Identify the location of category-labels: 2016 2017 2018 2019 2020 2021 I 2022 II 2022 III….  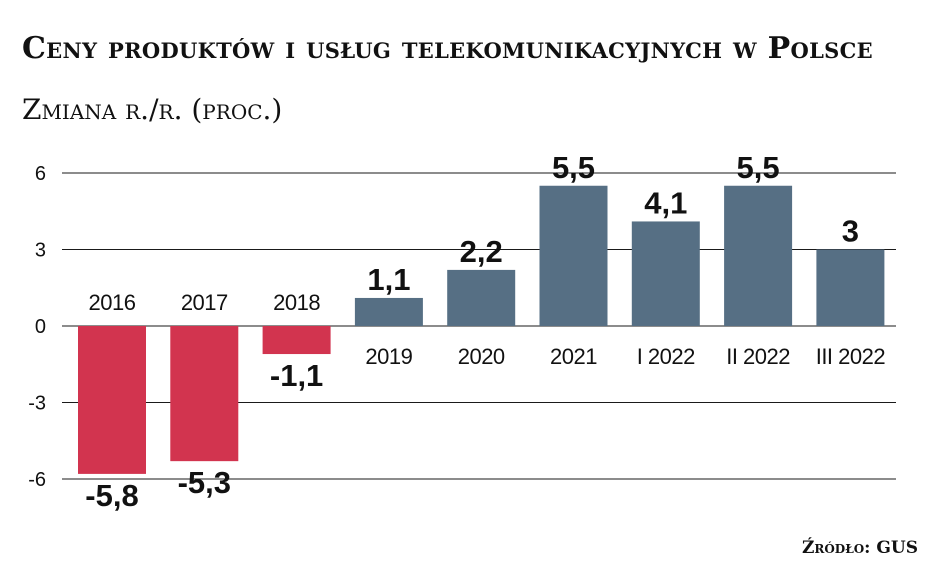
(487, 329).